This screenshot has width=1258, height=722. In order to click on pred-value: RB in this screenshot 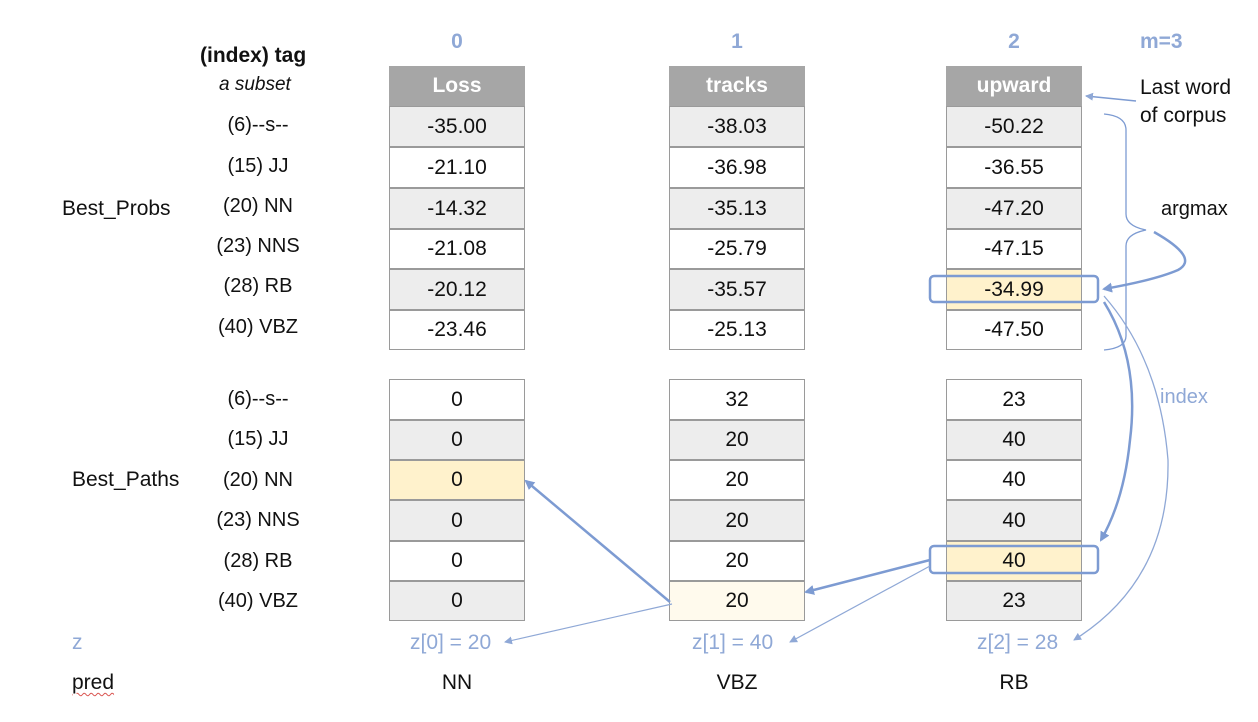, I will do `click(1014, 682)`.